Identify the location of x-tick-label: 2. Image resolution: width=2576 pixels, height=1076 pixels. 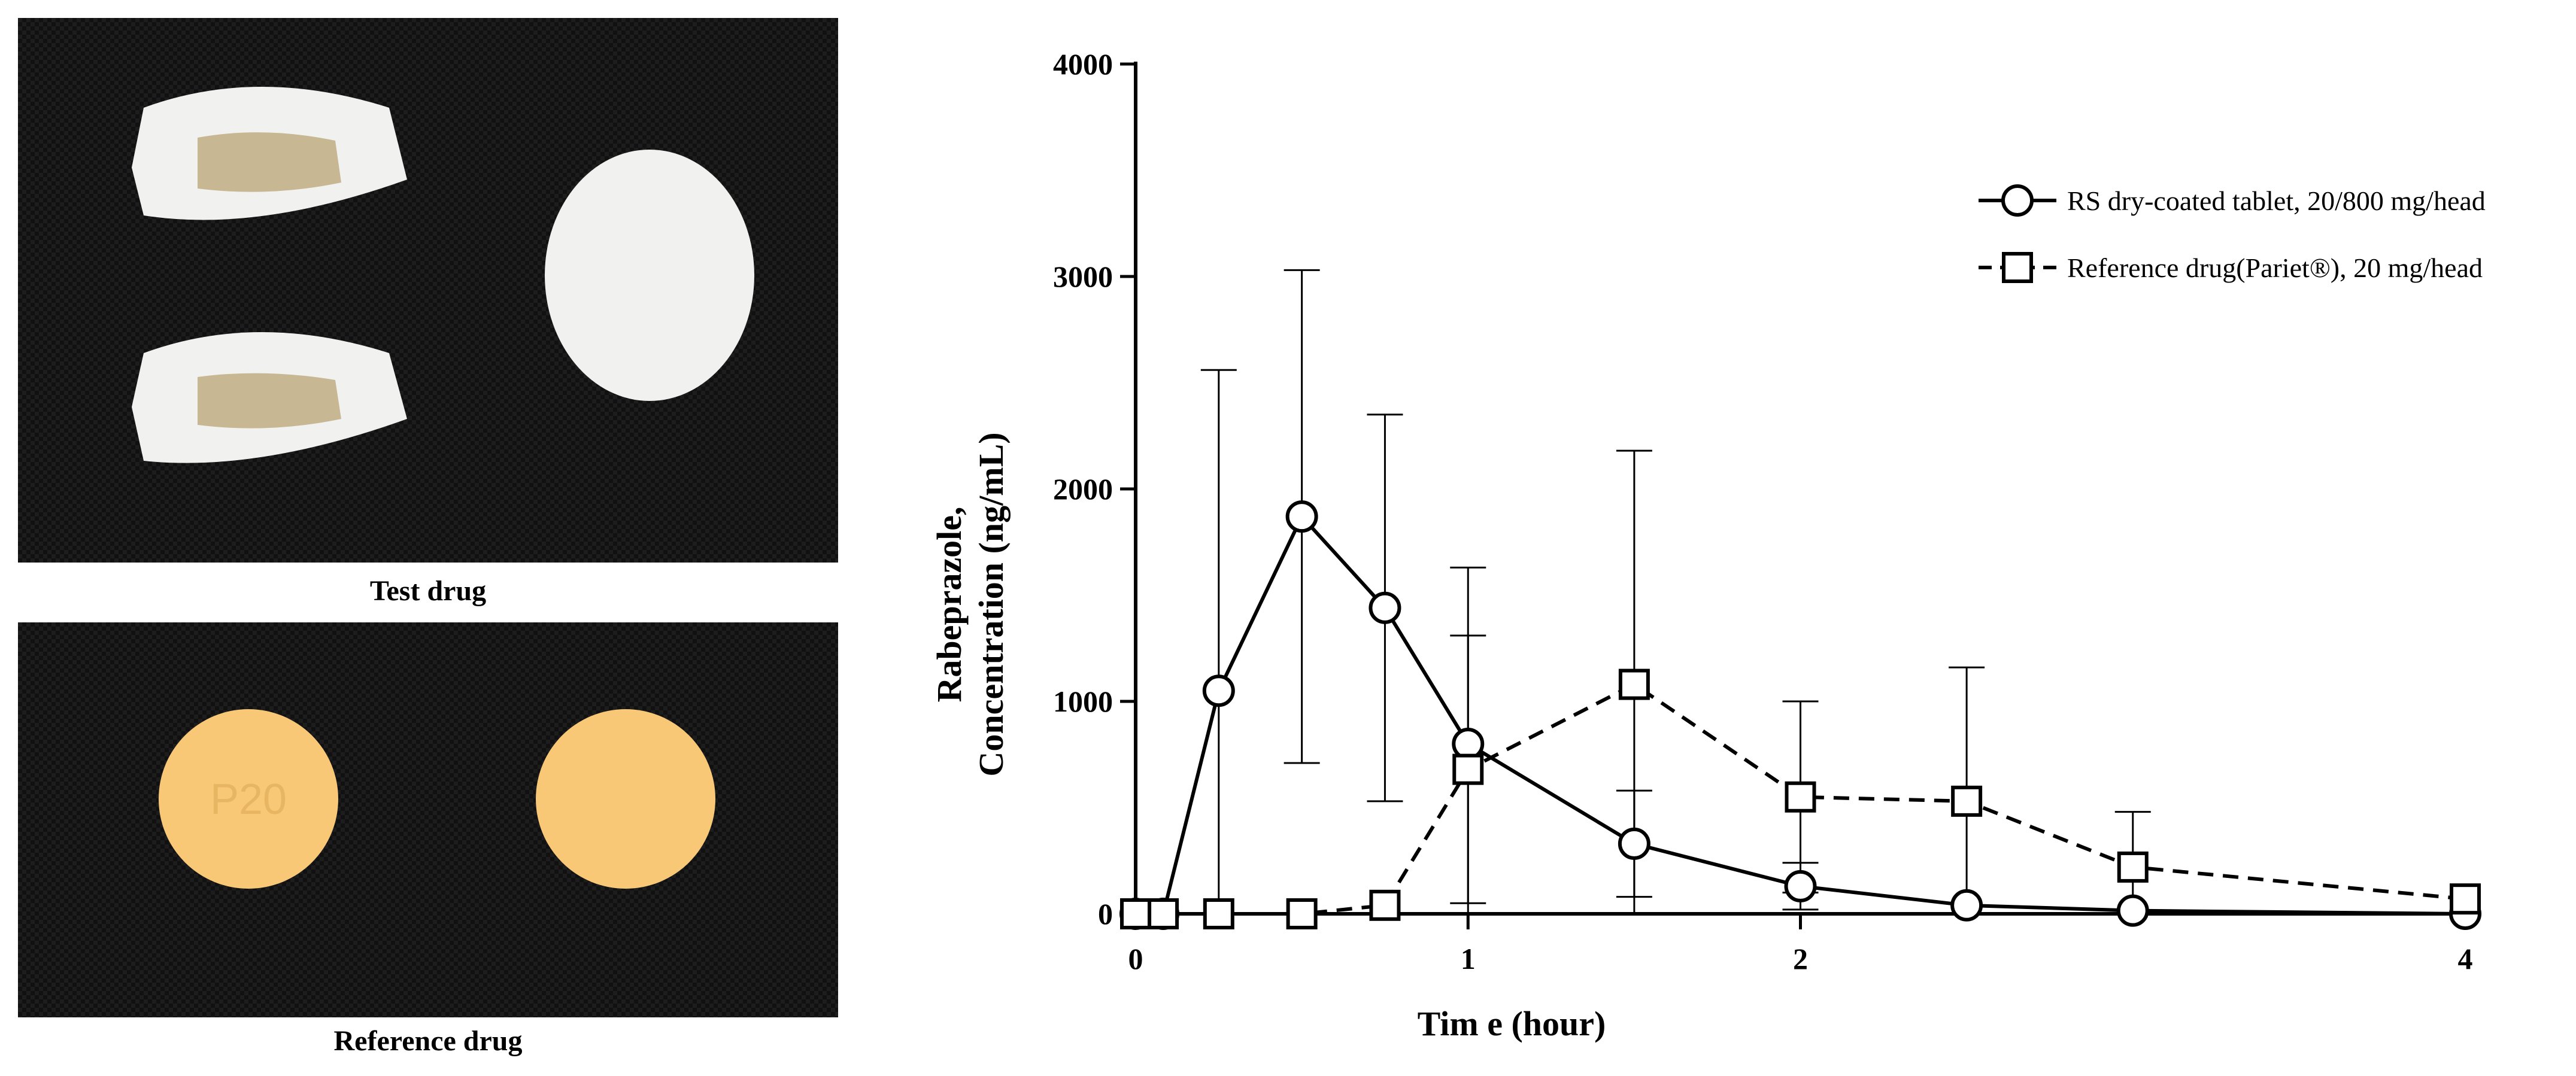
(1800, 959).